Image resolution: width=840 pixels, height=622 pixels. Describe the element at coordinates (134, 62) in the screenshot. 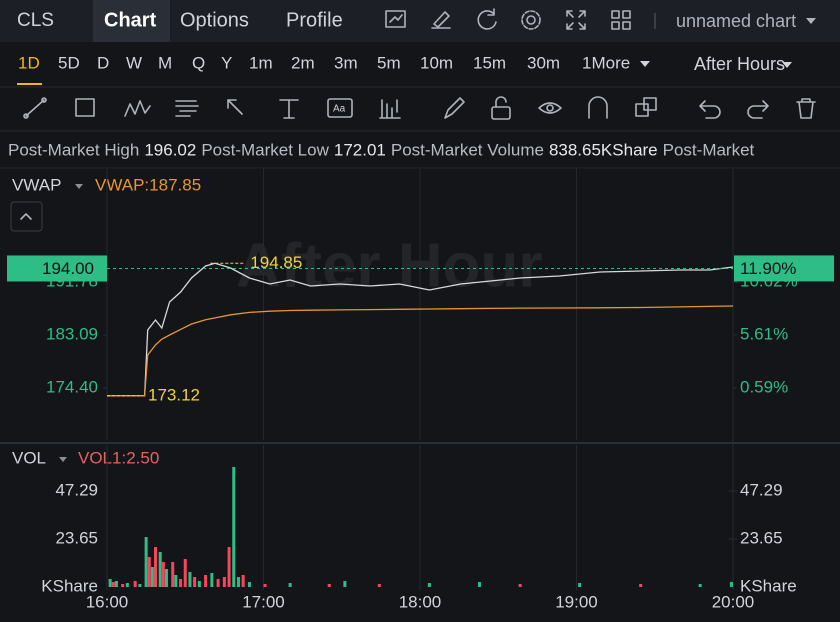

I see `timeframe: W` at that location.